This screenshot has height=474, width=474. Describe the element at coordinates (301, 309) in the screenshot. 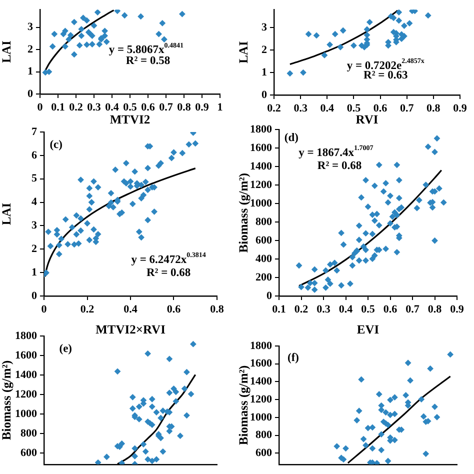

I see `x-tick-label: 0.2` at that location.